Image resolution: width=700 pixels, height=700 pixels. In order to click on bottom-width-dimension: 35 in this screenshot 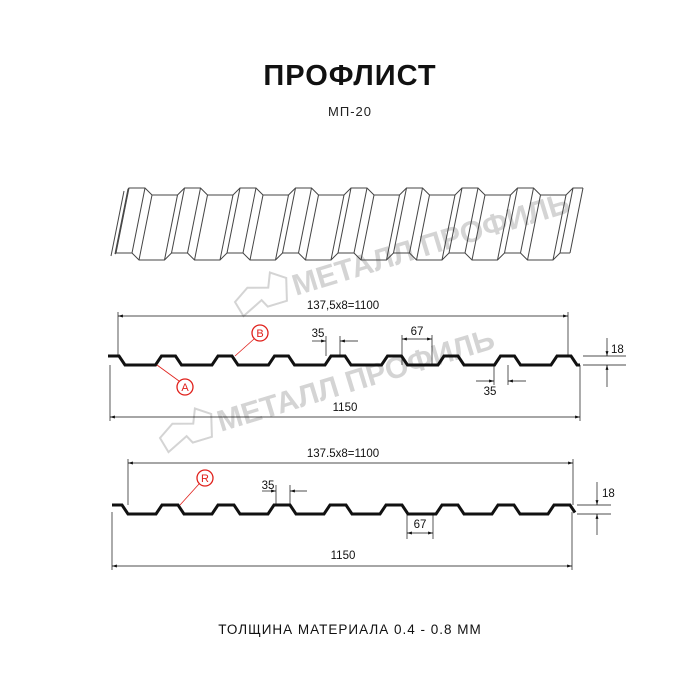, I will do `click(490, 392)`.